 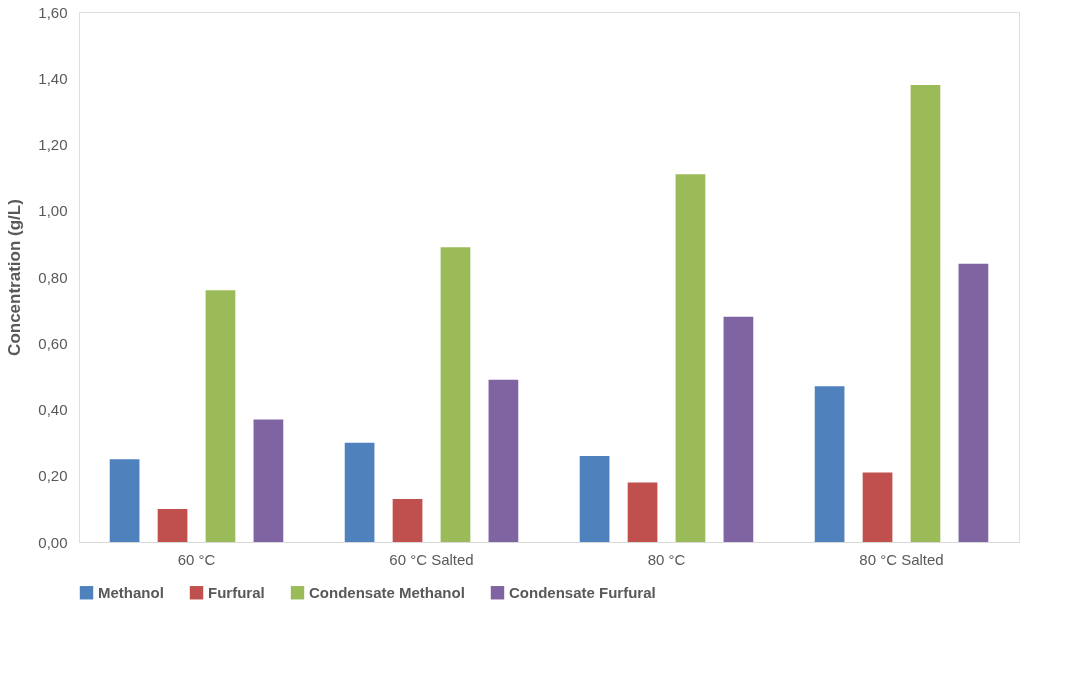 What do you see at coordinates (53, 277) in the screenshot?
I see `y-tick-label: 0,80` at bounding box center [53, 277].